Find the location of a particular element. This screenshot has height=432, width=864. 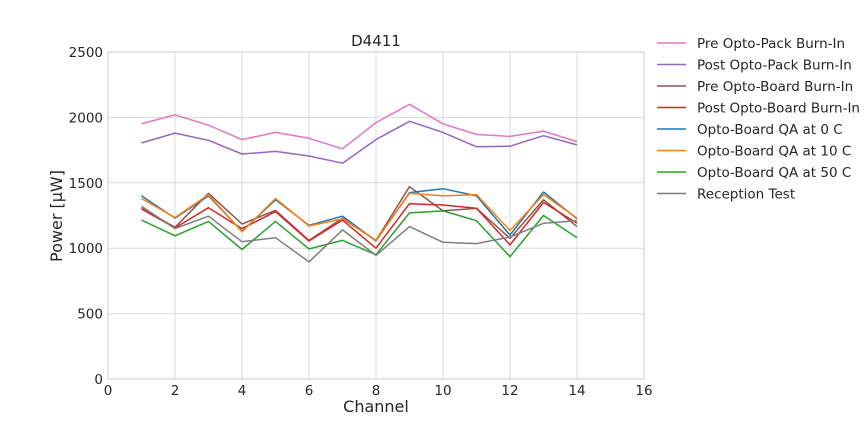

legend-label: Opto-Board QA at 10 C is located at coordinates (774, 152).